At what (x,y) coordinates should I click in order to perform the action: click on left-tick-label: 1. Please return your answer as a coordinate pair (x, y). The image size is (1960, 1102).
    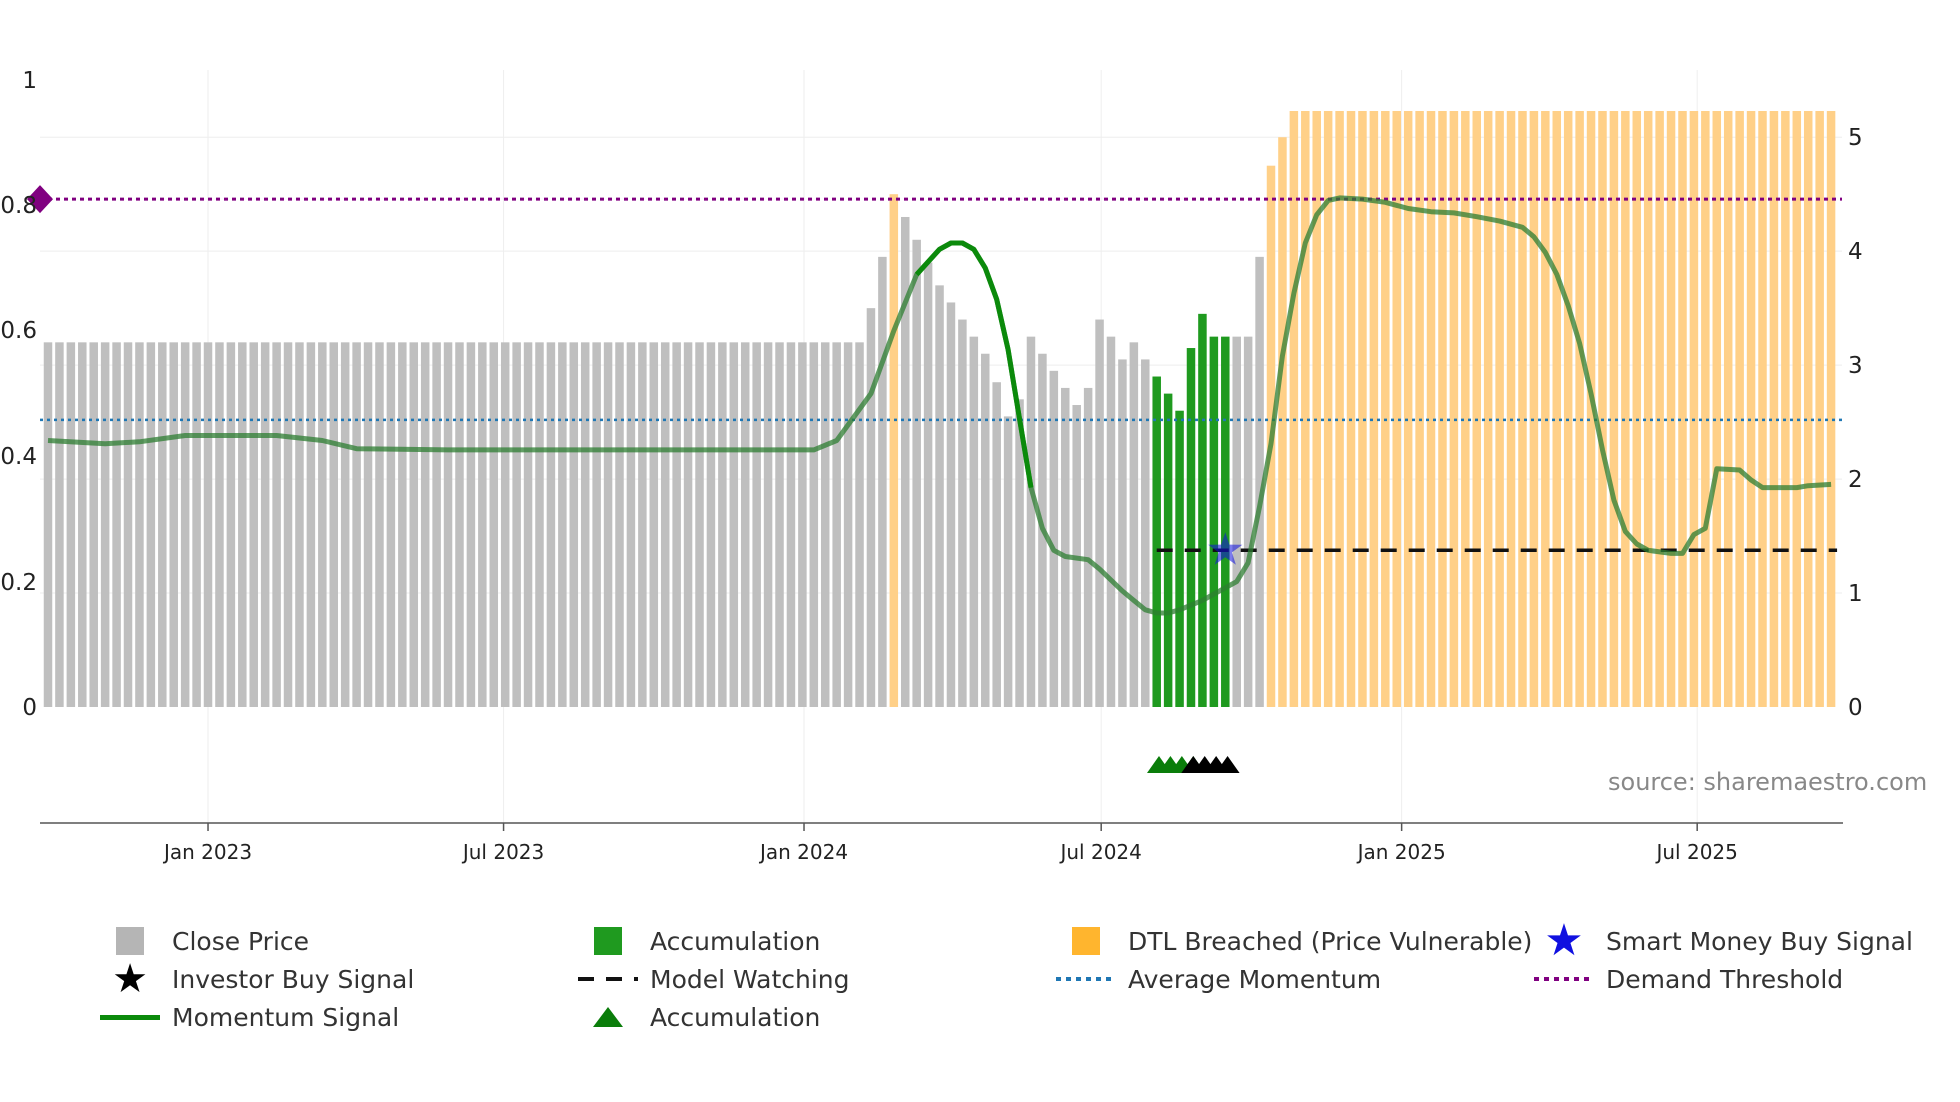
    Looking at the image, I should click on (29, 81).